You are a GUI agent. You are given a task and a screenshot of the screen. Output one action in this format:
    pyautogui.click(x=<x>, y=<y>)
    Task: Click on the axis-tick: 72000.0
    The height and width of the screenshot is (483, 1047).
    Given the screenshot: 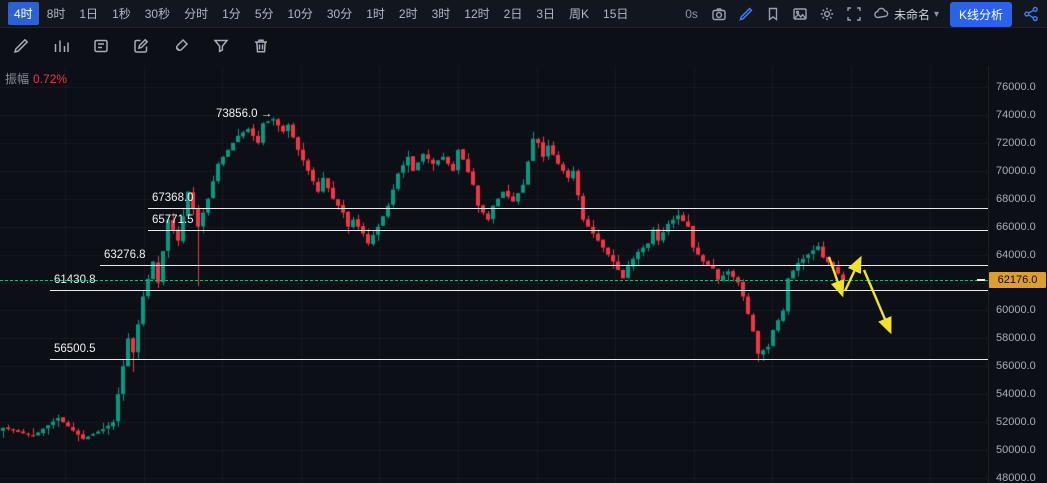 What is the action you would take?
    pyautogui.click(x=1016, y=142)
    